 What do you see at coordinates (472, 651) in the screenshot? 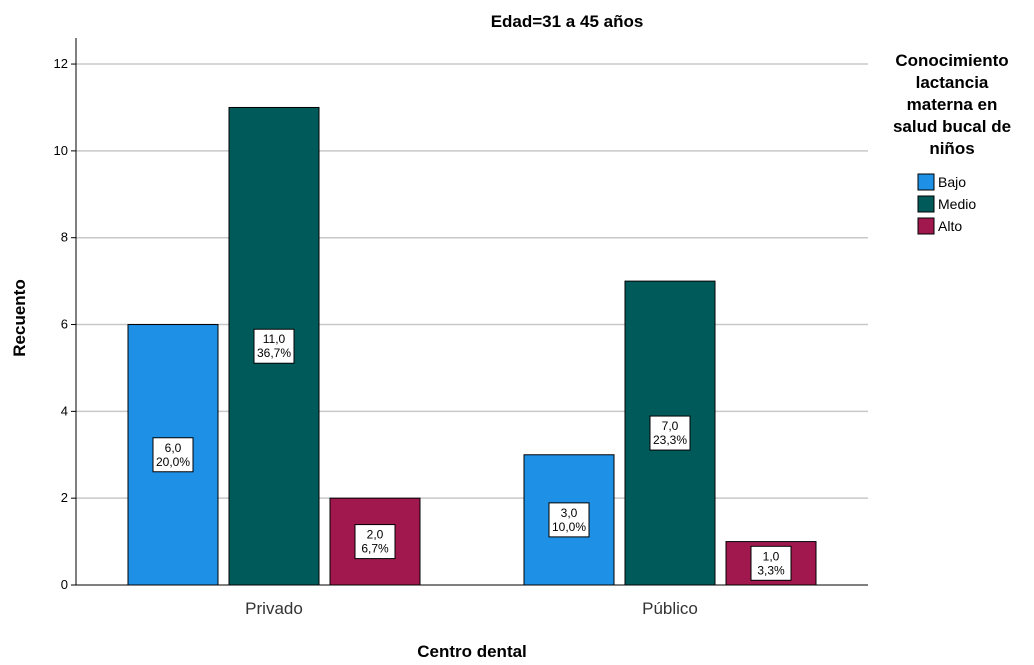
I see `x-axis-title: Centro dental` at bounding box center [472, 651].